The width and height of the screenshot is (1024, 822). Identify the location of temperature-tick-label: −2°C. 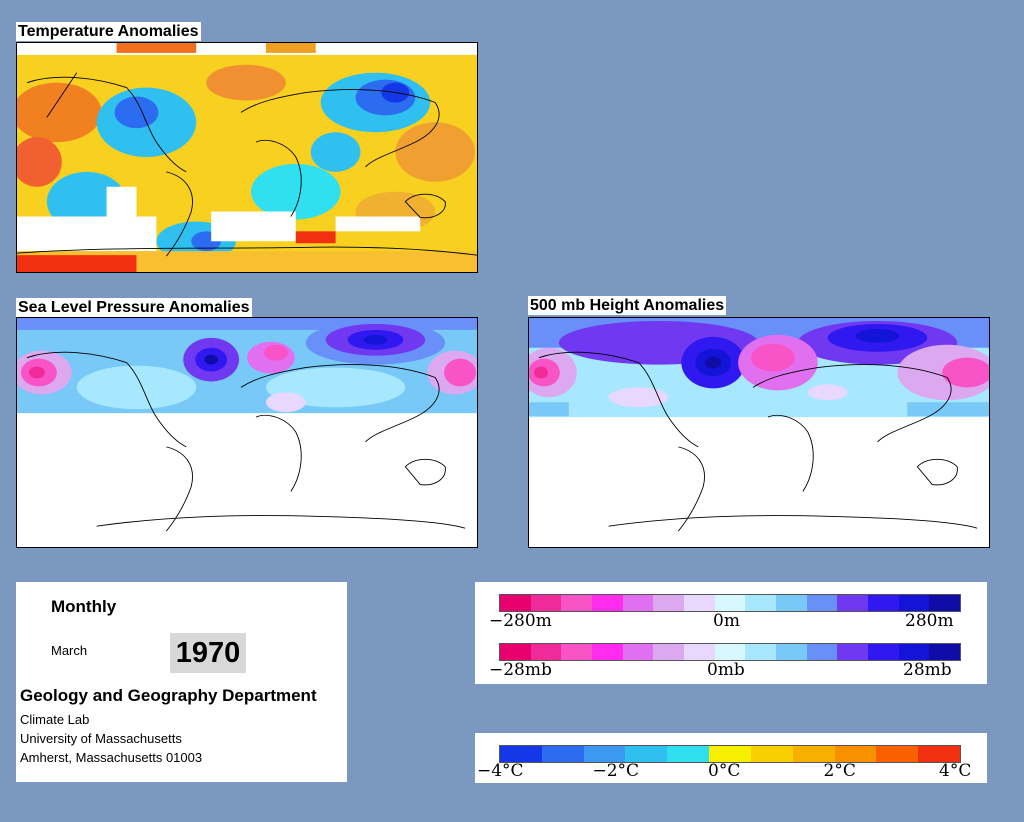
(616, 771).